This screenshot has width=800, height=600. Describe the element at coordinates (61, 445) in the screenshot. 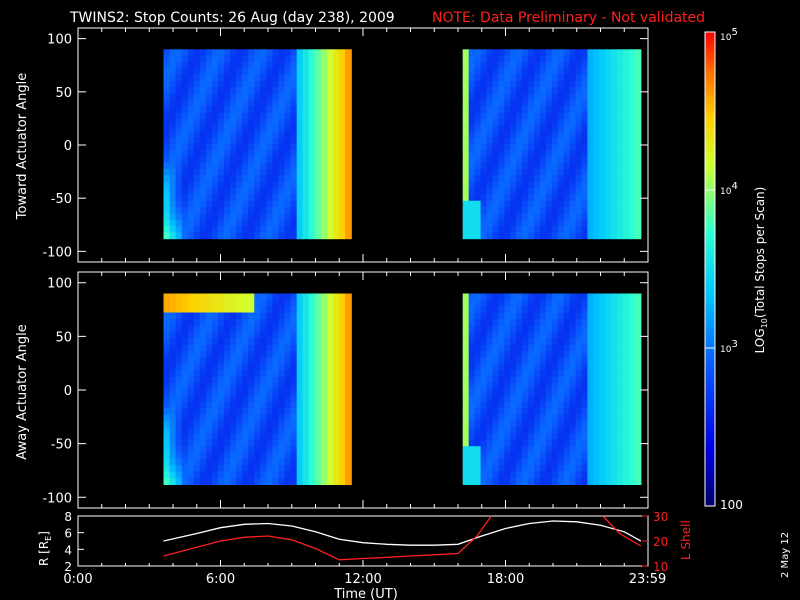

I see `away-ytick-label: -50` at that location.